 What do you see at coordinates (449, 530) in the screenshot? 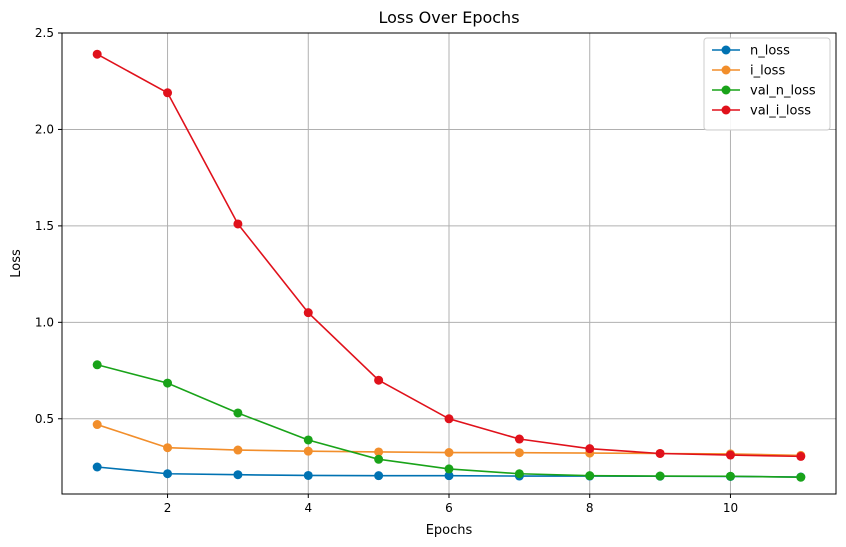
I see `x-axis-label: Epochs` at bounding box center [449, 530].